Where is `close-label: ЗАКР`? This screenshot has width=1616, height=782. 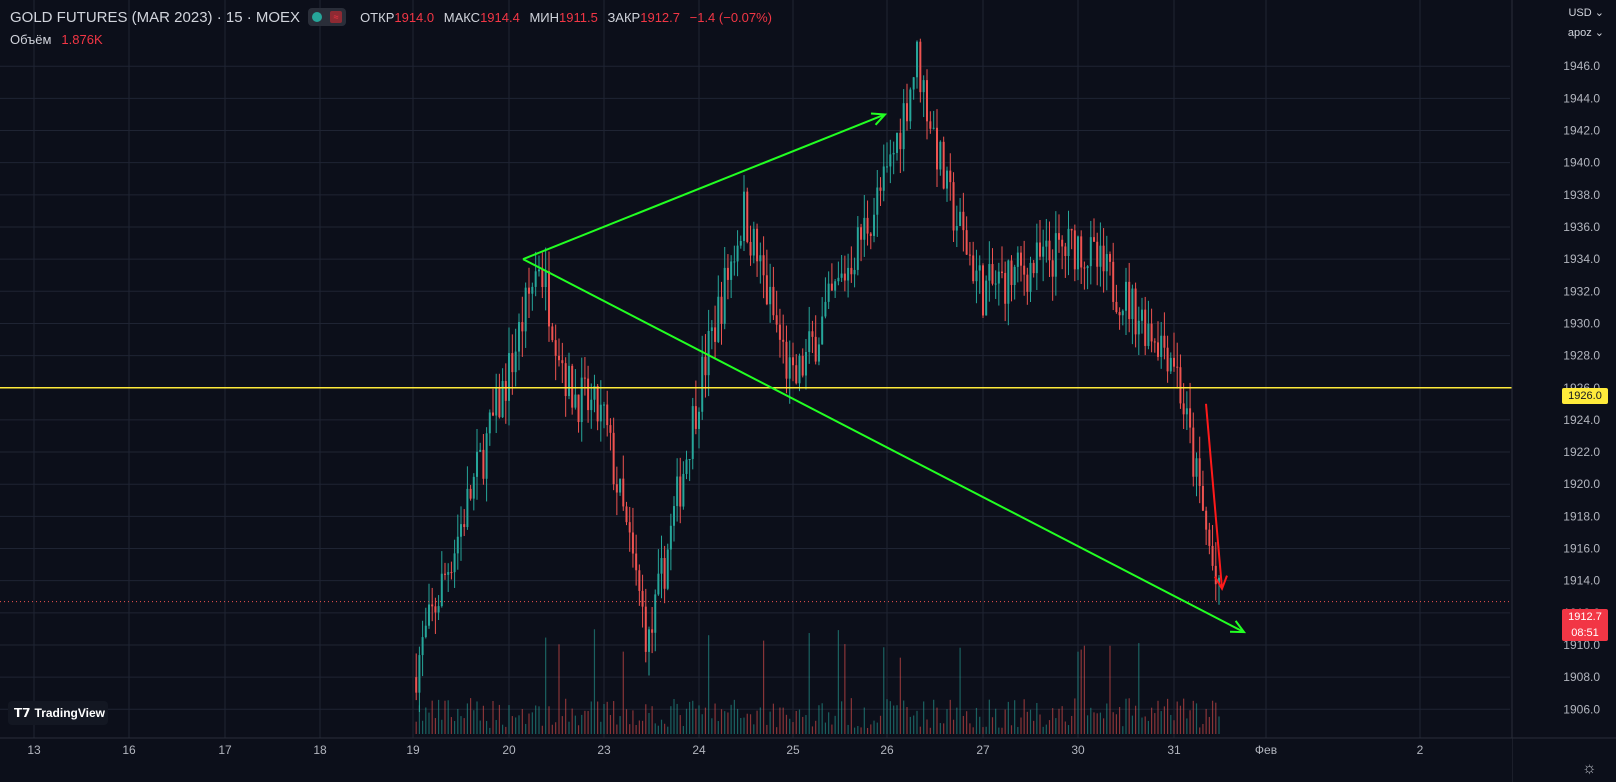
close-label: ЗАКР is located at coordinates (624, 17).